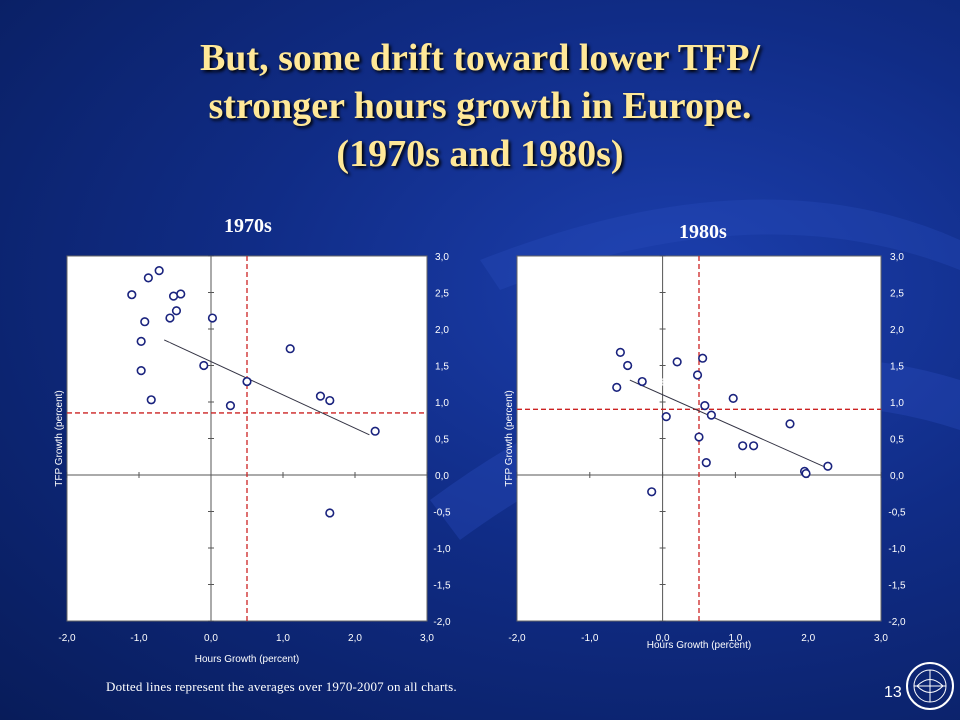 The image size is (960, 720). Describe the element at coordinates (711, 415) in the screenshot. I see `chart-1980s-point-jpn` at that location.